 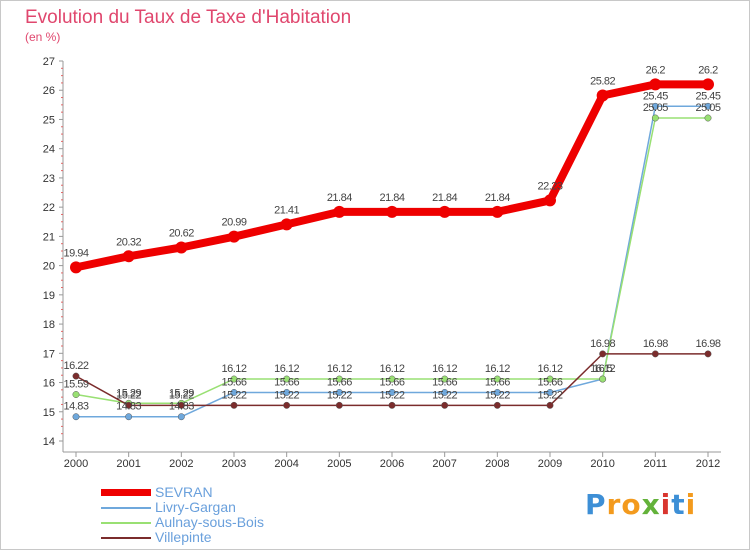 What do you see at coordinates (603, 369) in the screenshot?
I see `data-label: 16.5` at bounding box center [603, 369].